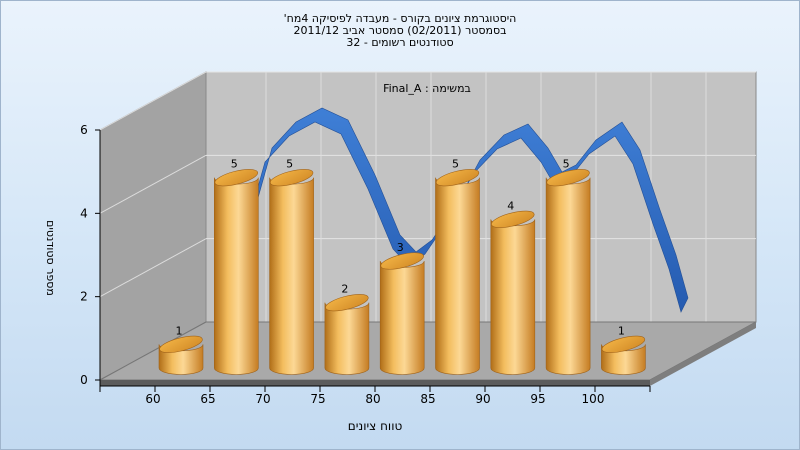 This screenshot has width=800, height=450. Describe the element at coordinates (537, 399) in the screenshot. I see `x-tick-label: 95` at that location.